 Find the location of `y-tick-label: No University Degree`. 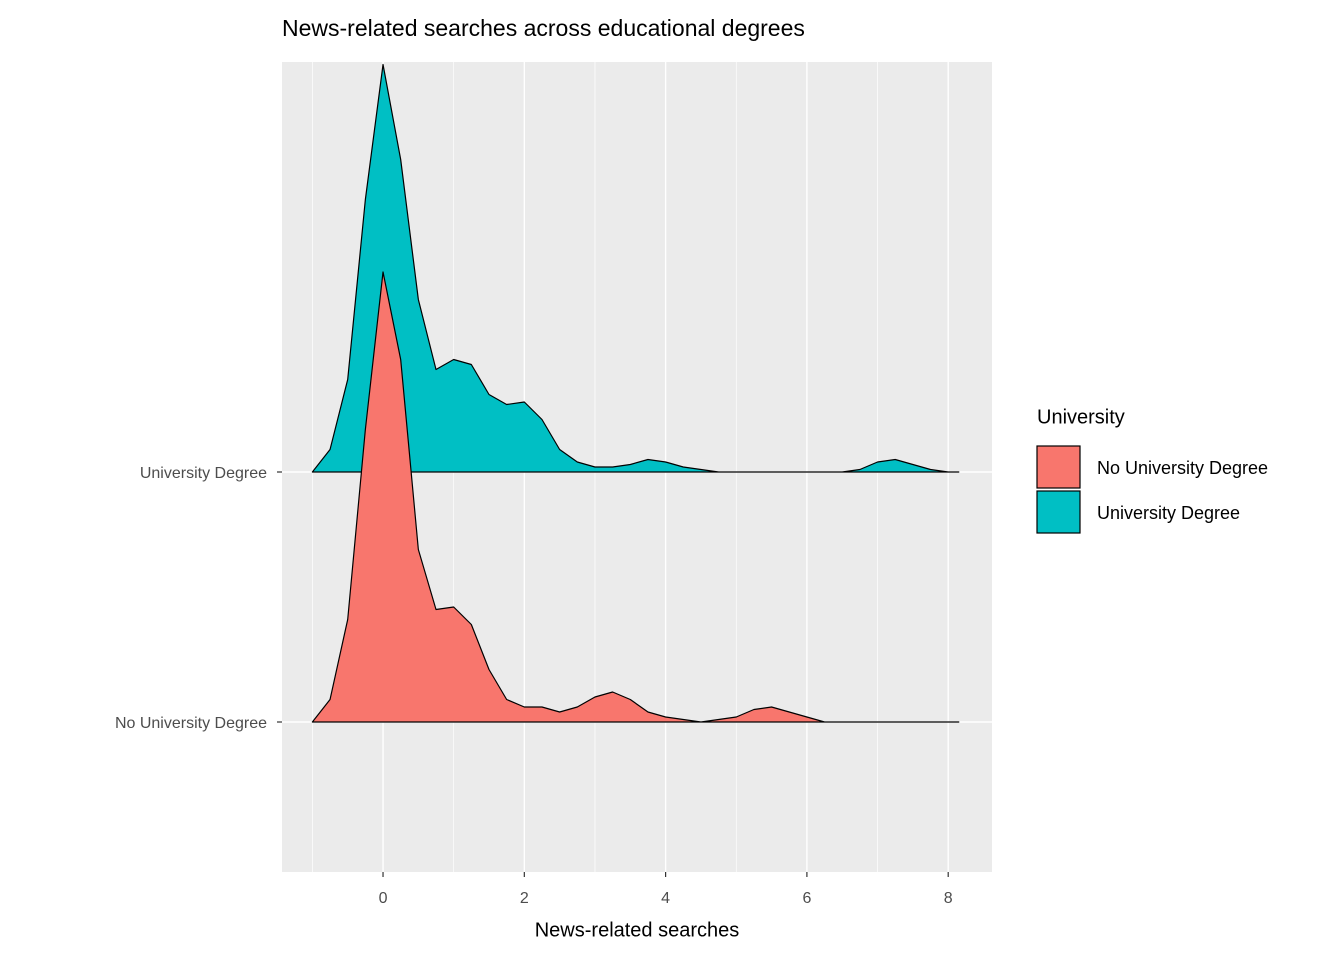

y-tick-label: No University Degree is located at coordinates (191, 723).